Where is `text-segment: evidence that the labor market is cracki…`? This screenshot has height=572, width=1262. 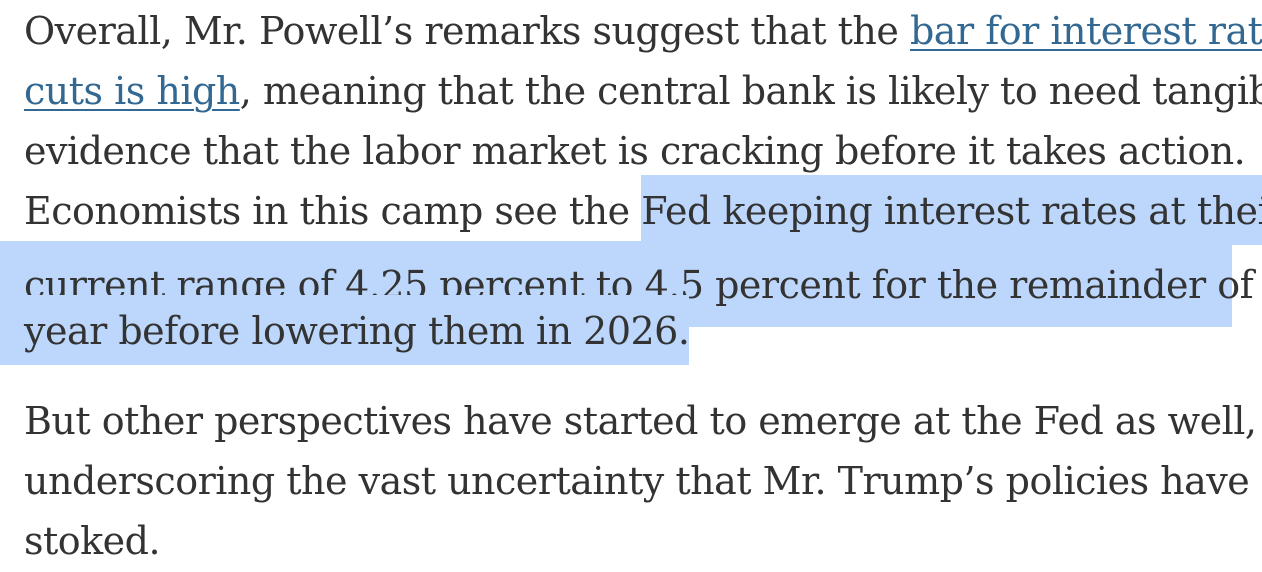
text-segment: evidence that the labor market is cracki… is located at coordinates (635, 151).